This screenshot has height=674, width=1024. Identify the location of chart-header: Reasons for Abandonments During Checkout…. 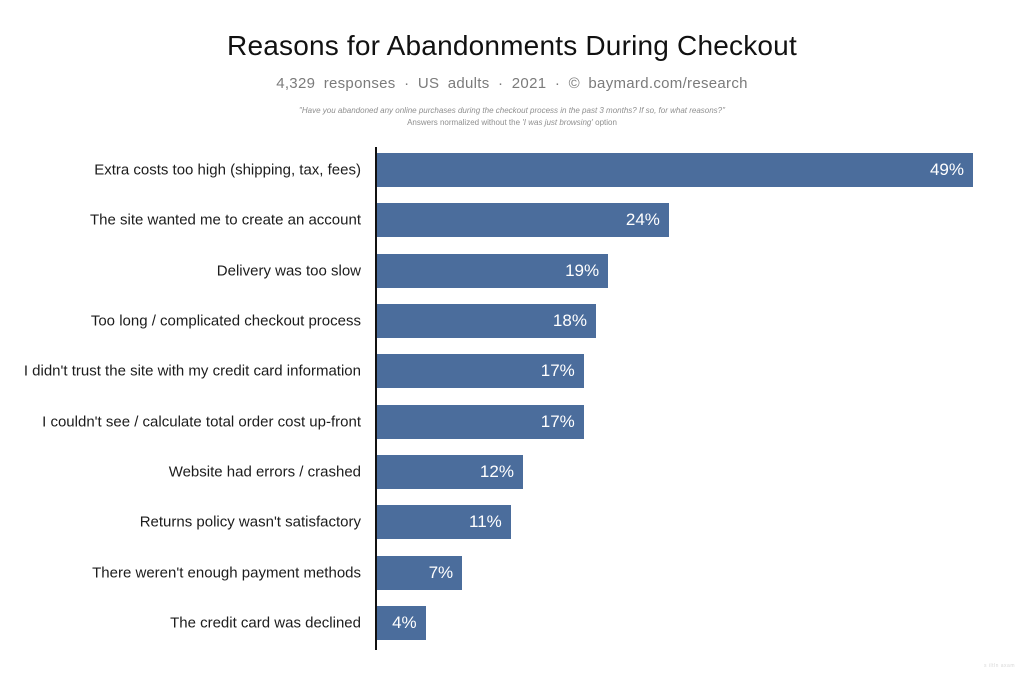
(512, 79).